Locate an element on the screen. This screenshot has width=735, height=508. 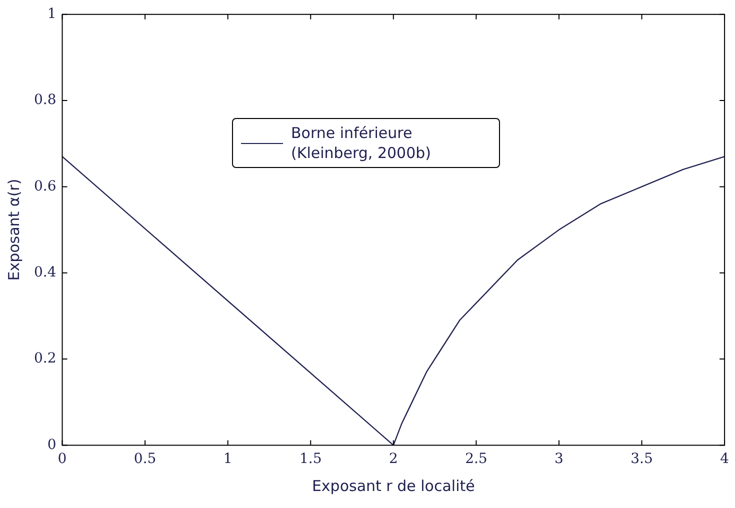
legend-label: Borne inférieure (Kleinberg, 2000b) is located at coordinates (361, 143).